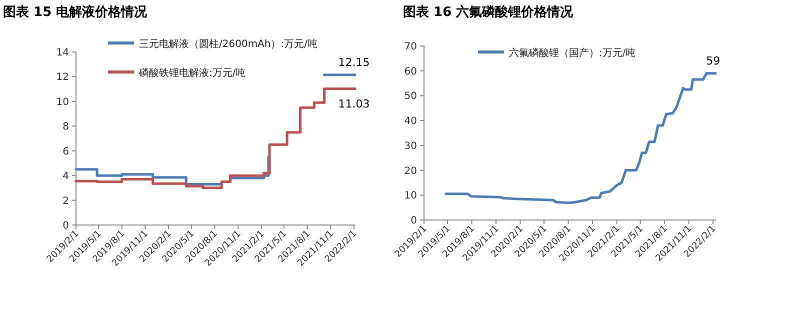  I want to click on y-tick-label: 2, so click(65, 201).